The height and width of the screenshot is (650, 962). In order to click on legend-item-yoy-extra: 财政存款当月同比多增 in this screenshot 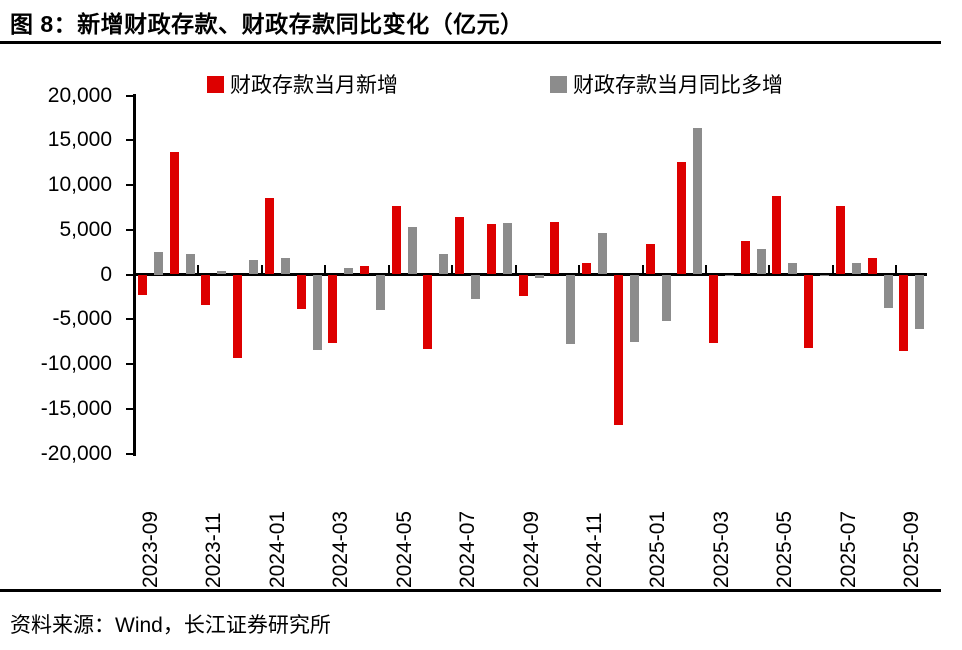, I will do `click(666, 84)`.